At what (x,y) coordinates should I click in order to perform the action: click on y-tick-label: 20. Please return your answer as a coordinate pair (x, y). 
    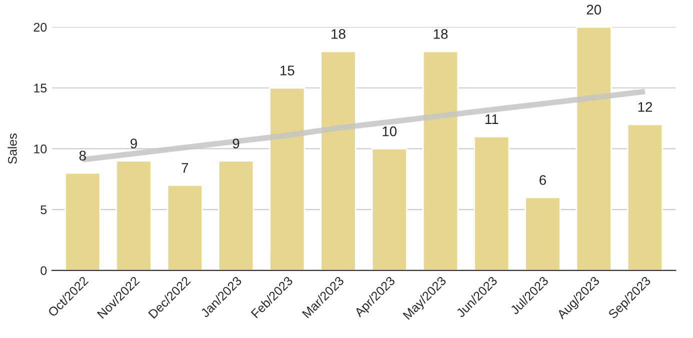
    Looking at the image, I should click on (40, 27).